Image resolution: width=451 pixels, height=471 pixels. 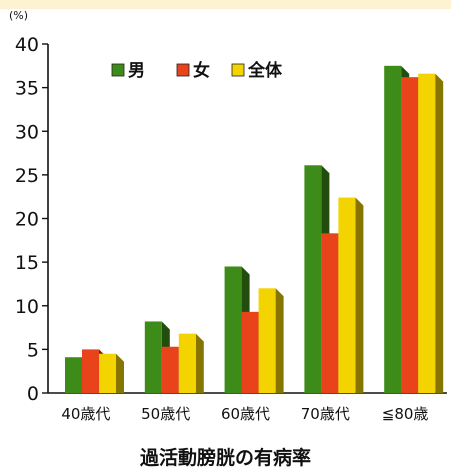 What do you see at coordinates (27, 307) in the screenshot?
I see `y-tick-label: 10` at bounding box center [27, 307].